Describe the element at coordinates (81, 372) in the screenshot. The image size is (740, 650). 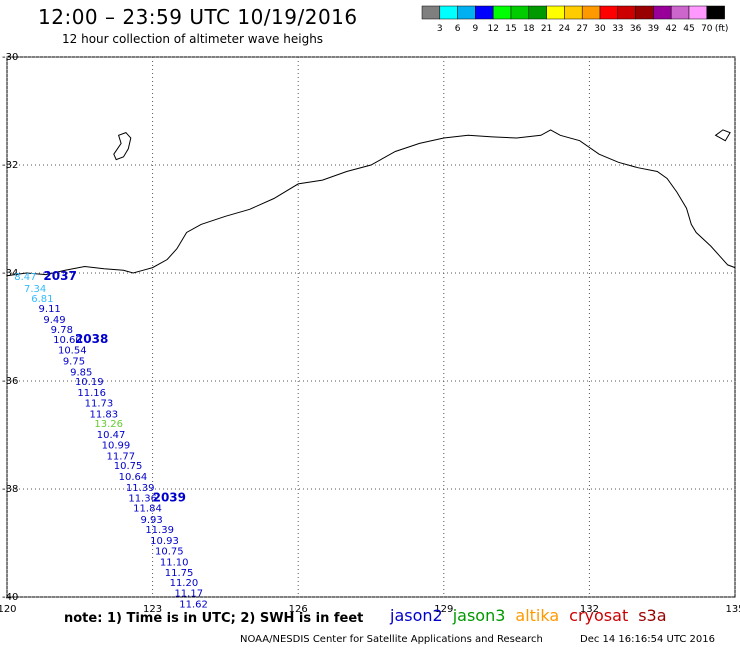
I see `wave-height-label: 9.85` at that location.